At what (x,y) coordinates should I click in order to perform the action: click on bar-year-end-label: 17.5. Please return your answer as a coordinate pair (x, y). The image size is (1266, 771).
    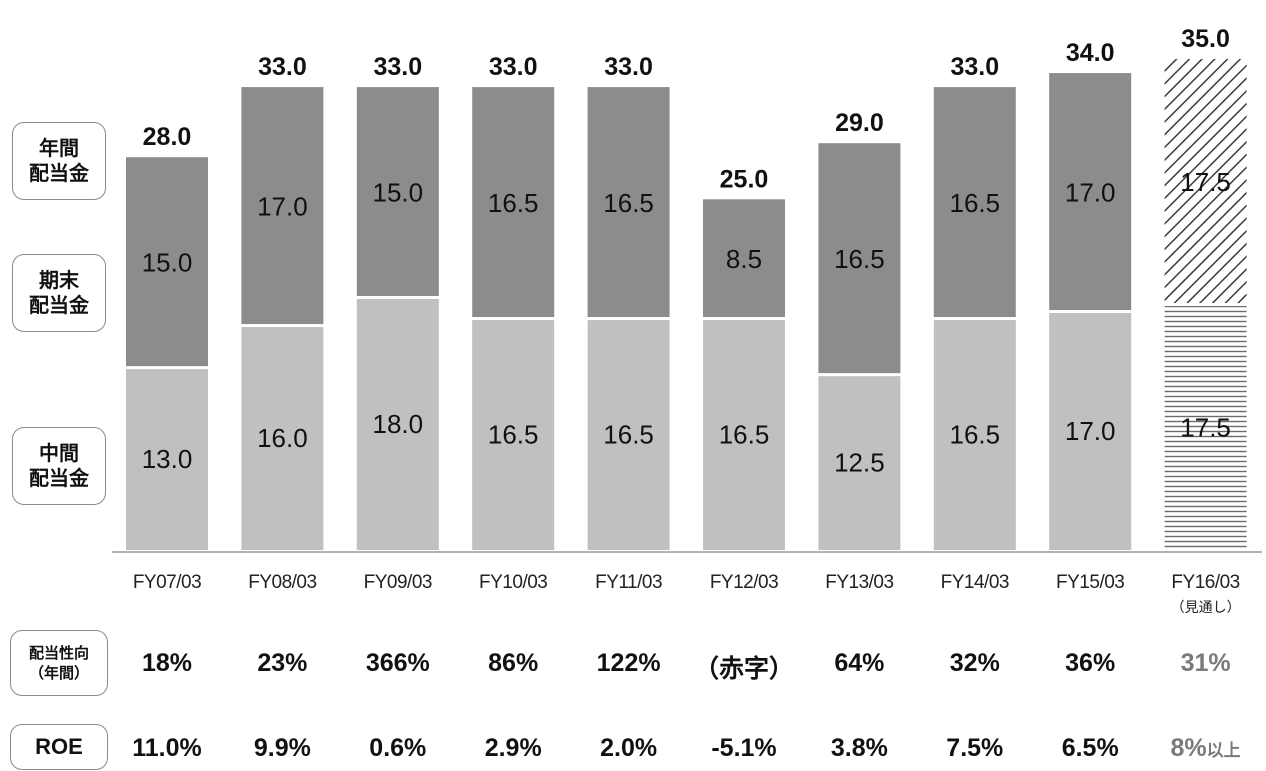
    Looking at the image, I should click on (1205, 182).